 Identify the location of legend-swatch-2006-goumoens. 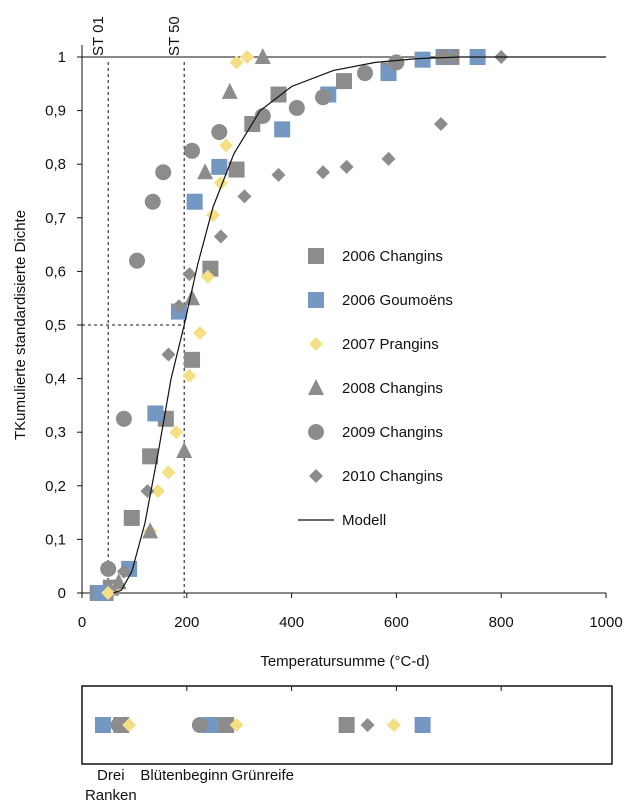
(316, 300).